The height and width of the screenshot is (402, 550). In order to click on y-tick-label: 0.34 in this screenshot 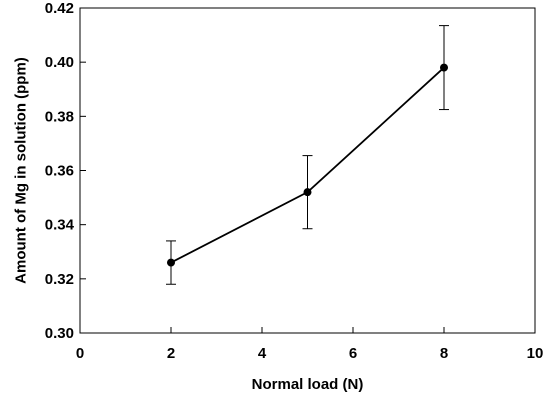, I will do `click(60, 225)`.